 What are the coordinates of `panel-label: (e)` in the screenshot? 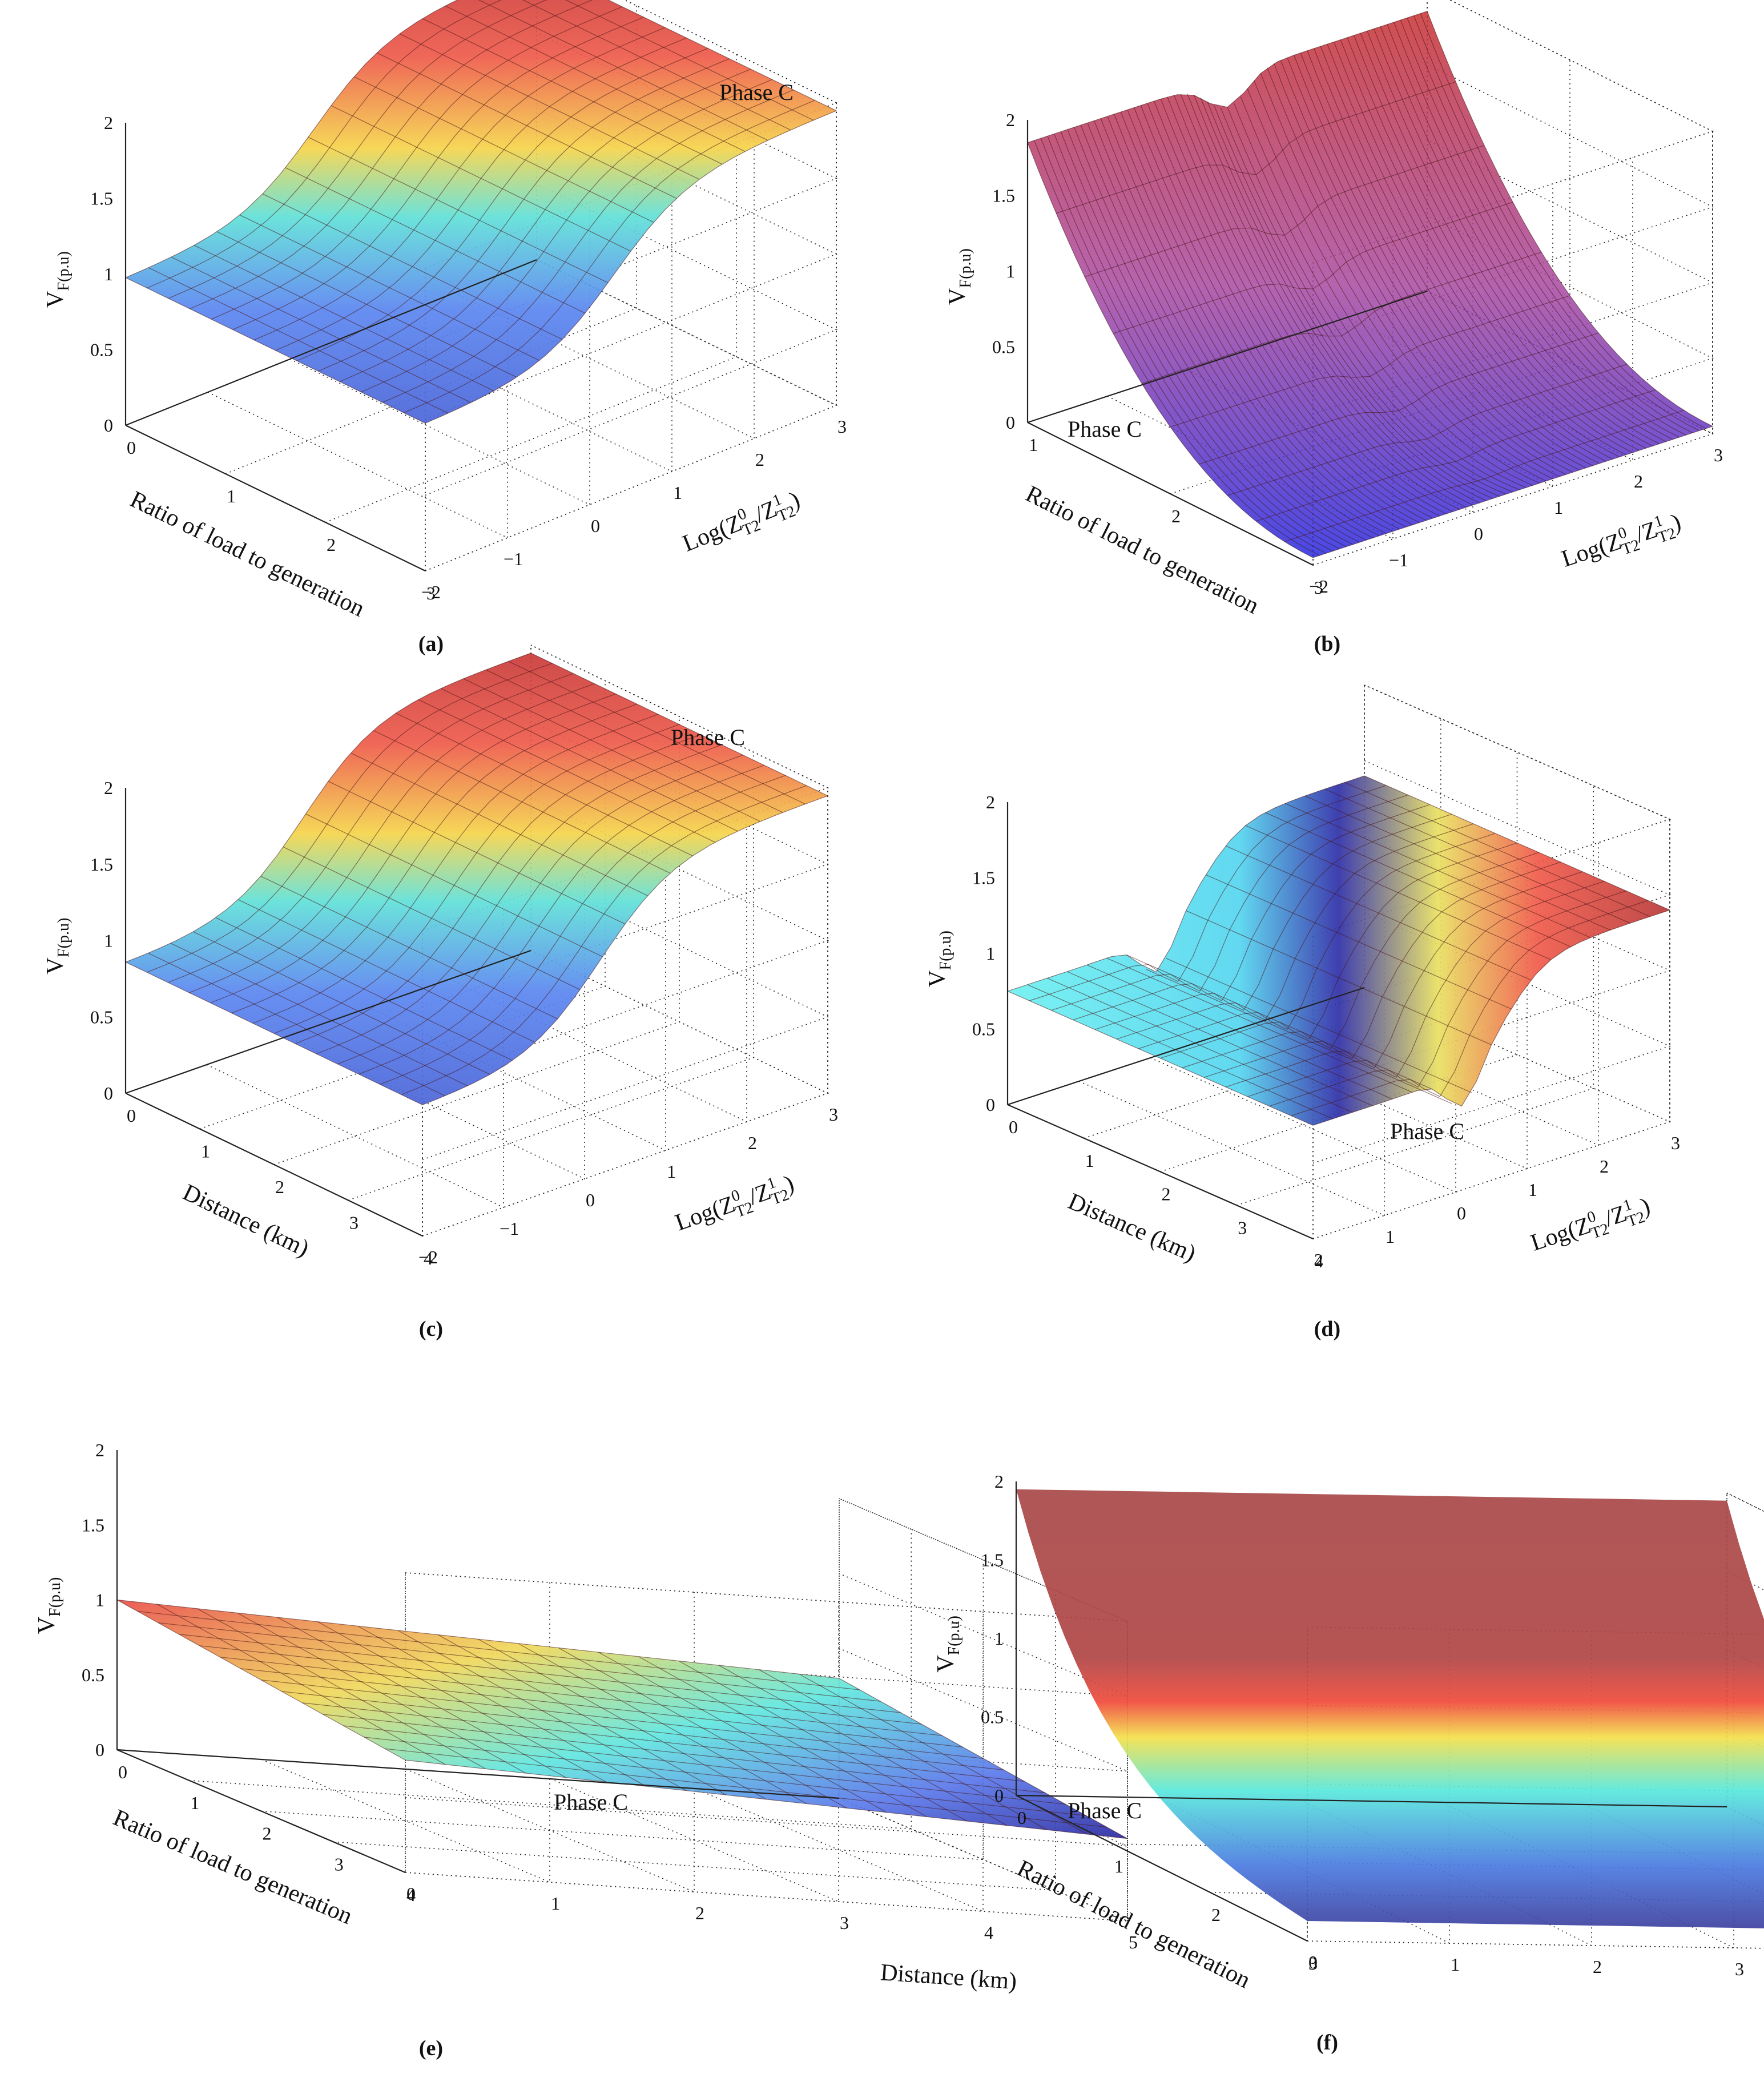 It's located at (431, 2048).